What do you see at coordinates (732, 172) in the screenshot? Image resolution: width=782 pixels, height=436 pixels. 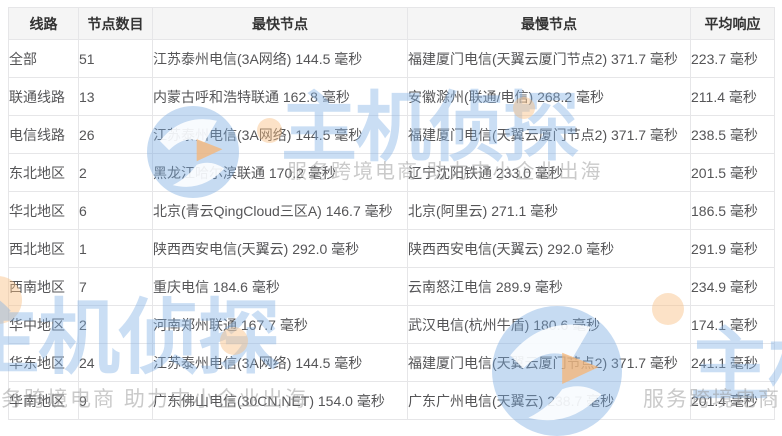 I see `cell-average: 201.5 毫秒` at bounding box center [732, 172].